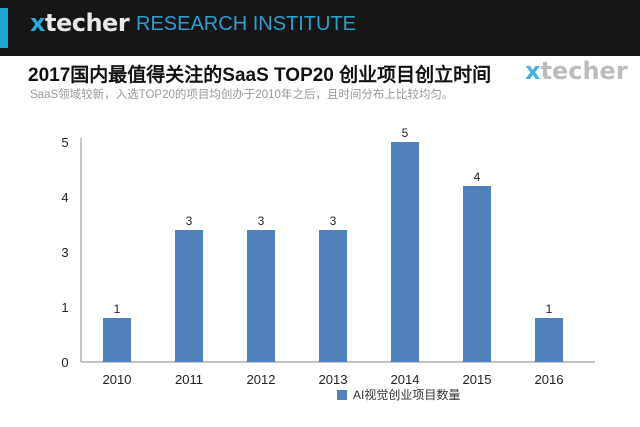  I want to click on bar-2013, so click(333, 296).